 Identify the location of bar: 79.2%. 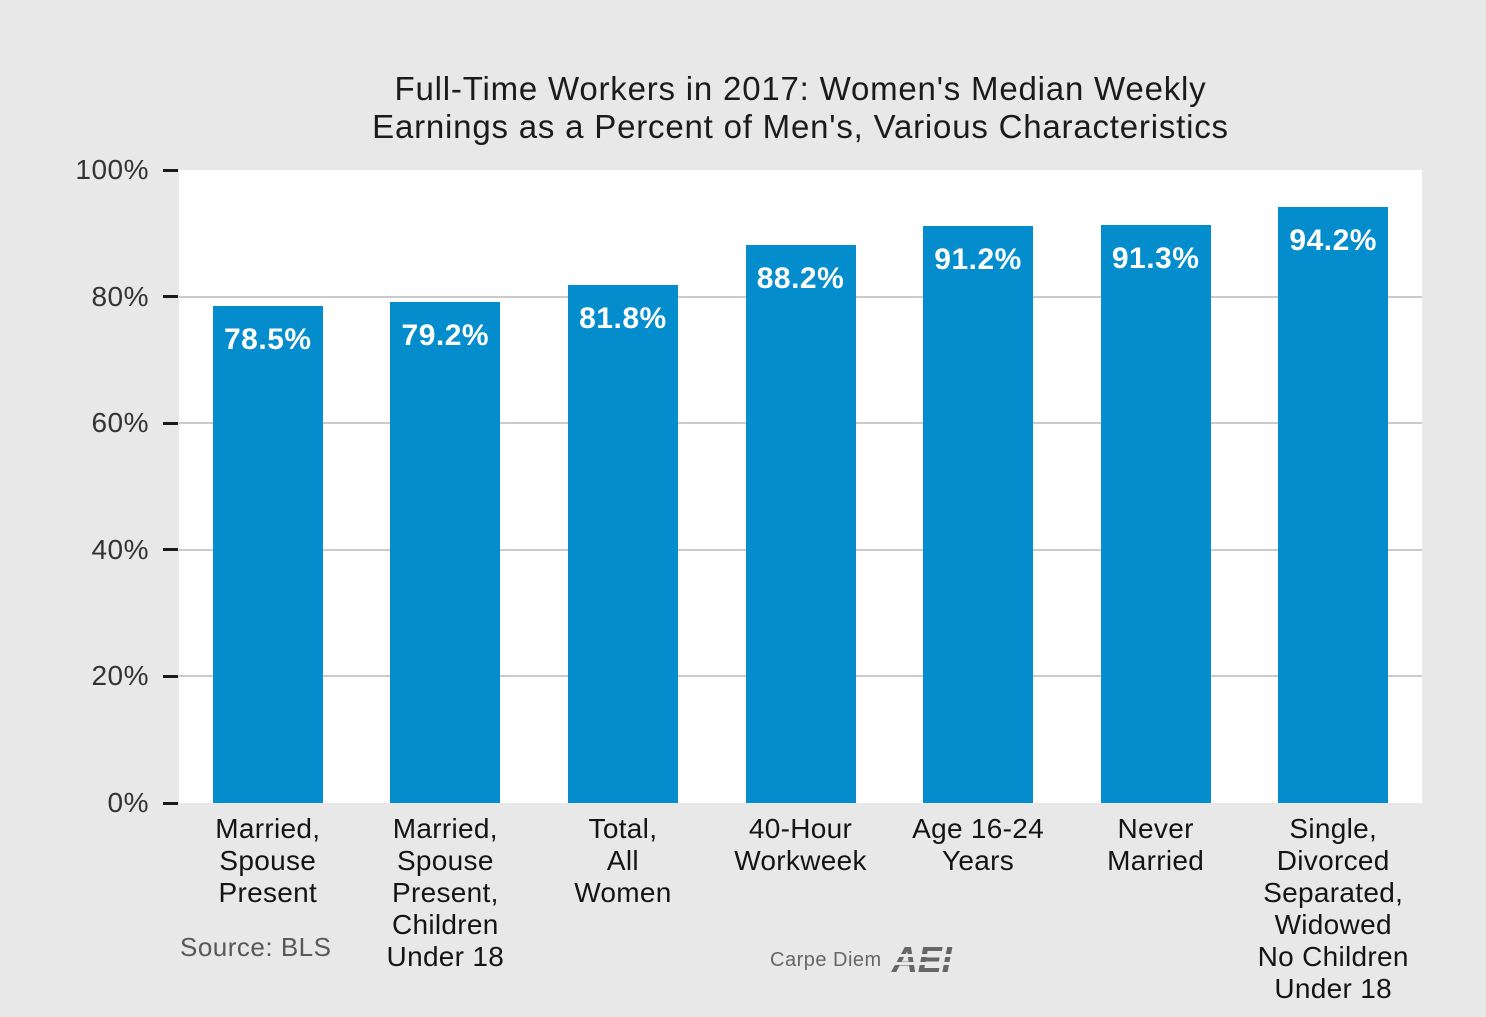
(445, 552).